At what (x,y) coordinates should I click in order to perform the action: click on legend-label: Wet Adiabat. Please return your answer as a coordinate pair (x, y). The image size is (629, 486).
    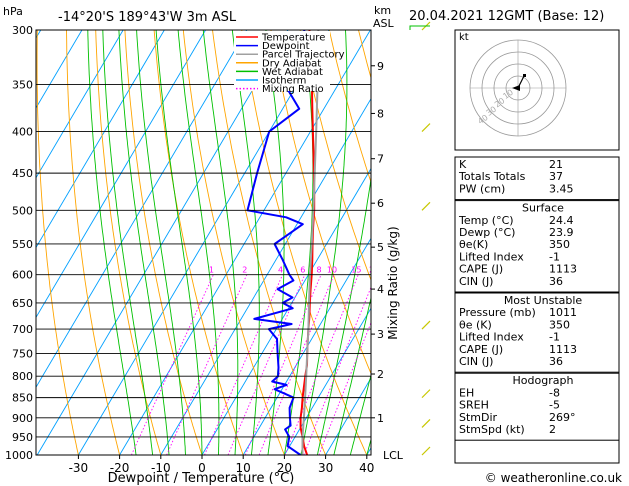
    Looking at the image, I should click on (292, 72).